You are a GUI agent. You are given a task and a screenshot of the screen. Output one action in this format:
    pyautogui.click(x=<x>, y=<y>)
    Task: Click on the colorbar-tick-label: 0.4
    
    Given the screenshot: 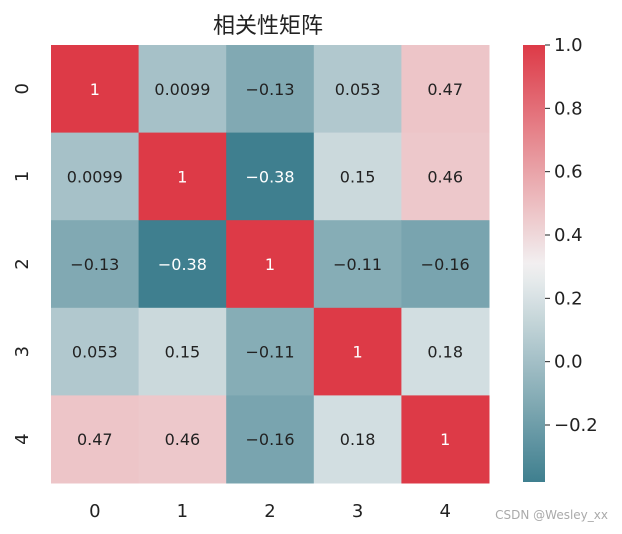 What is the action you would take?
    pyautogui.click(x=568, y=235)
    